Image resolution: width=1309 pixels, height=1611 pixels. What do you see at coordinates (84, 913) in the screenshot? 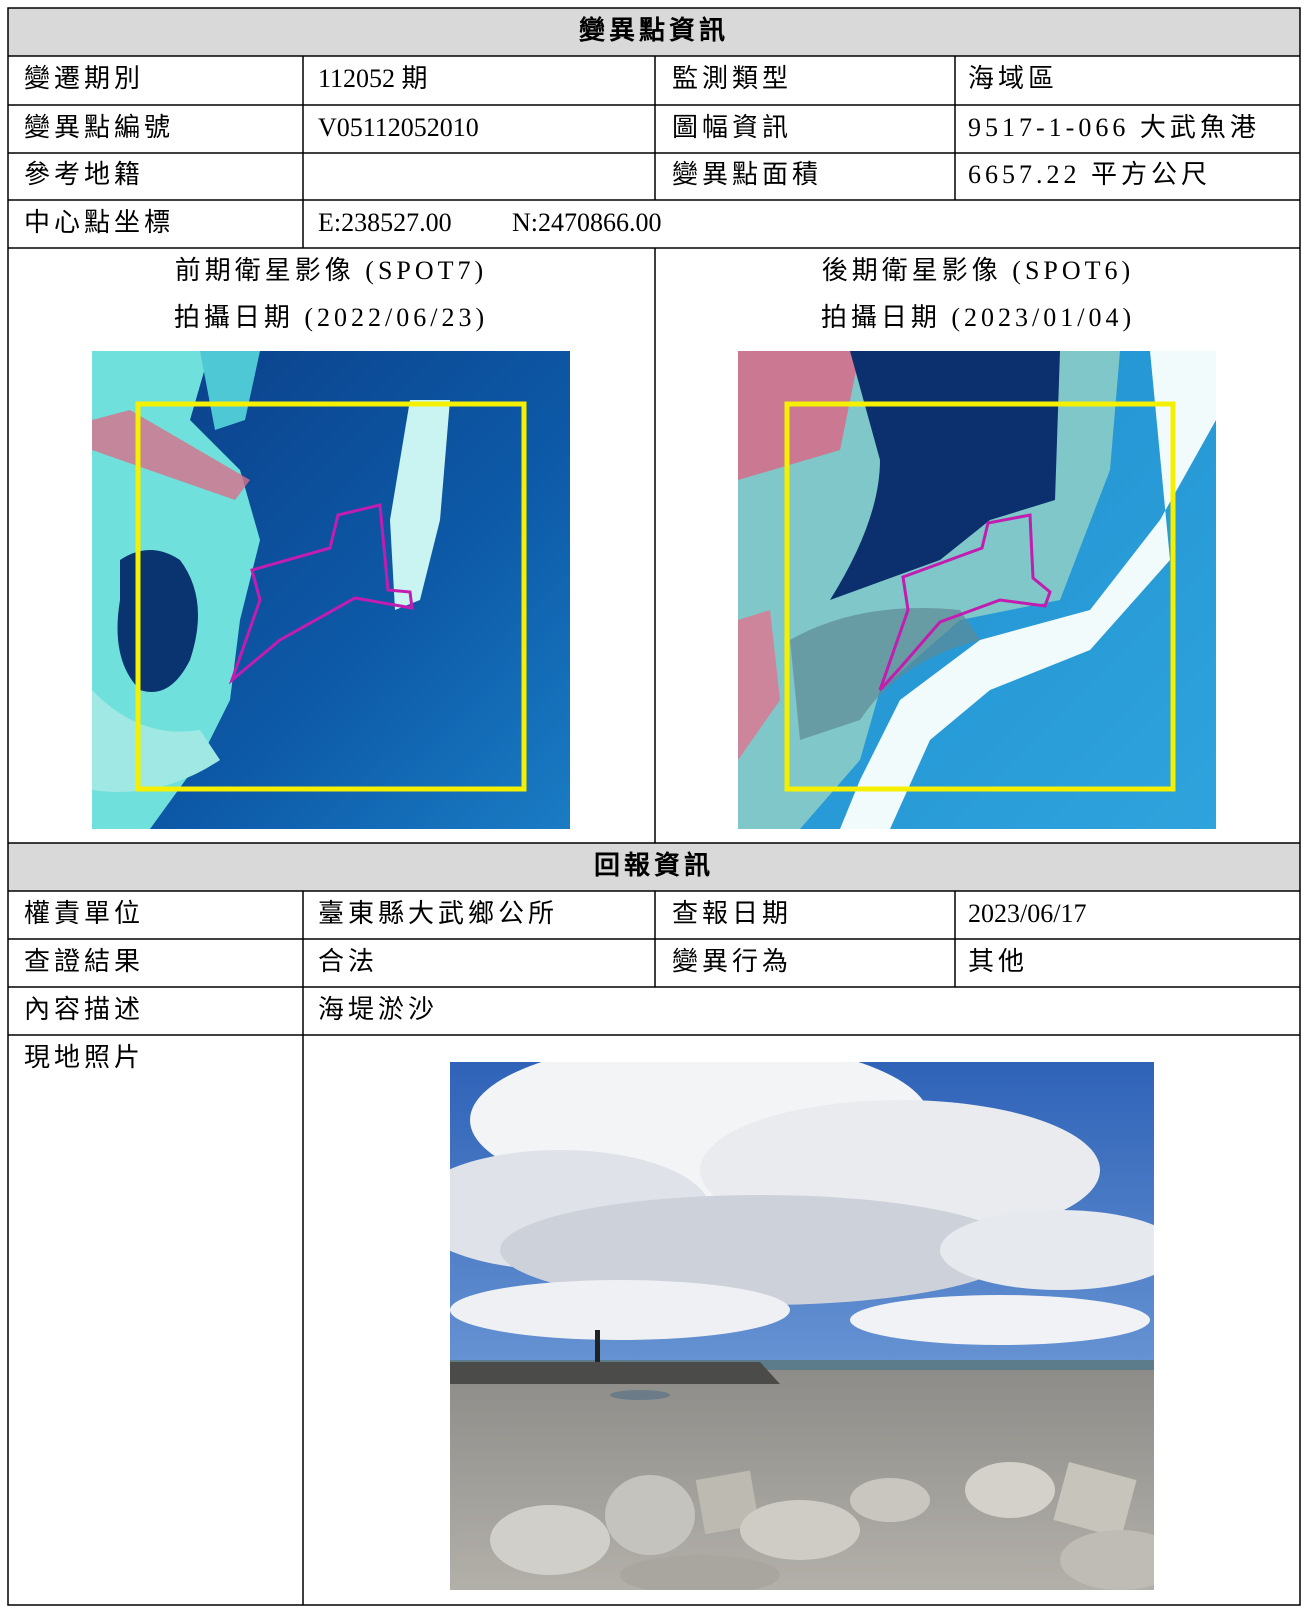
I see `field-label: 權責單位` at bounding box center [84, 913].